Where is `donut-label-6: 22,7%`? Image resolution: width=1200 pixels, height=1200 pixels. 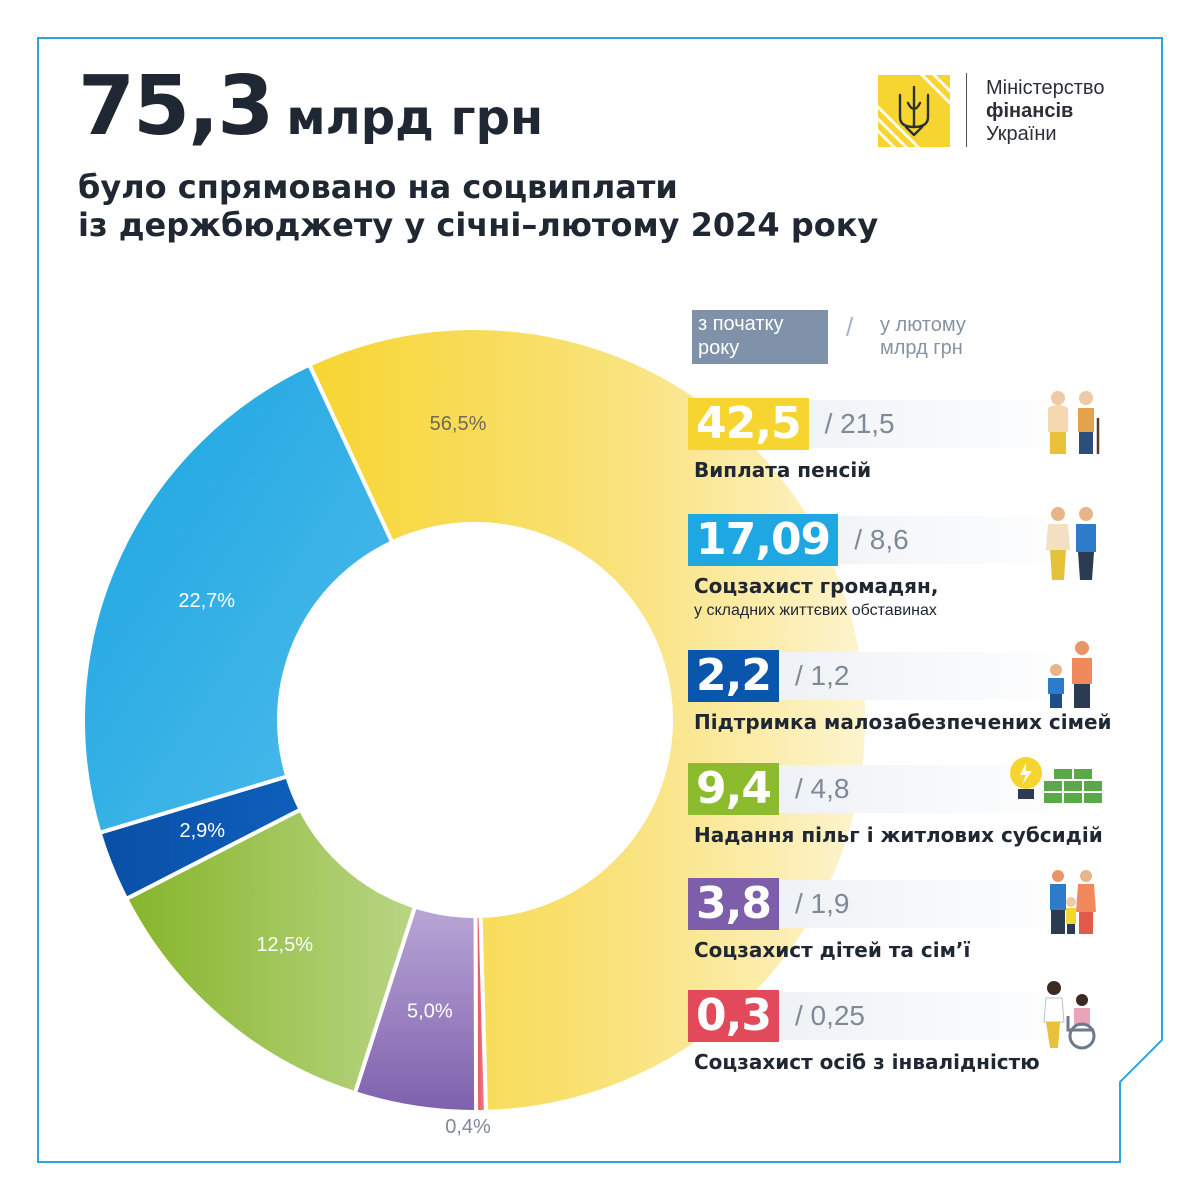 donut-label-6: 22,7% is located at coordinates (206, 601).